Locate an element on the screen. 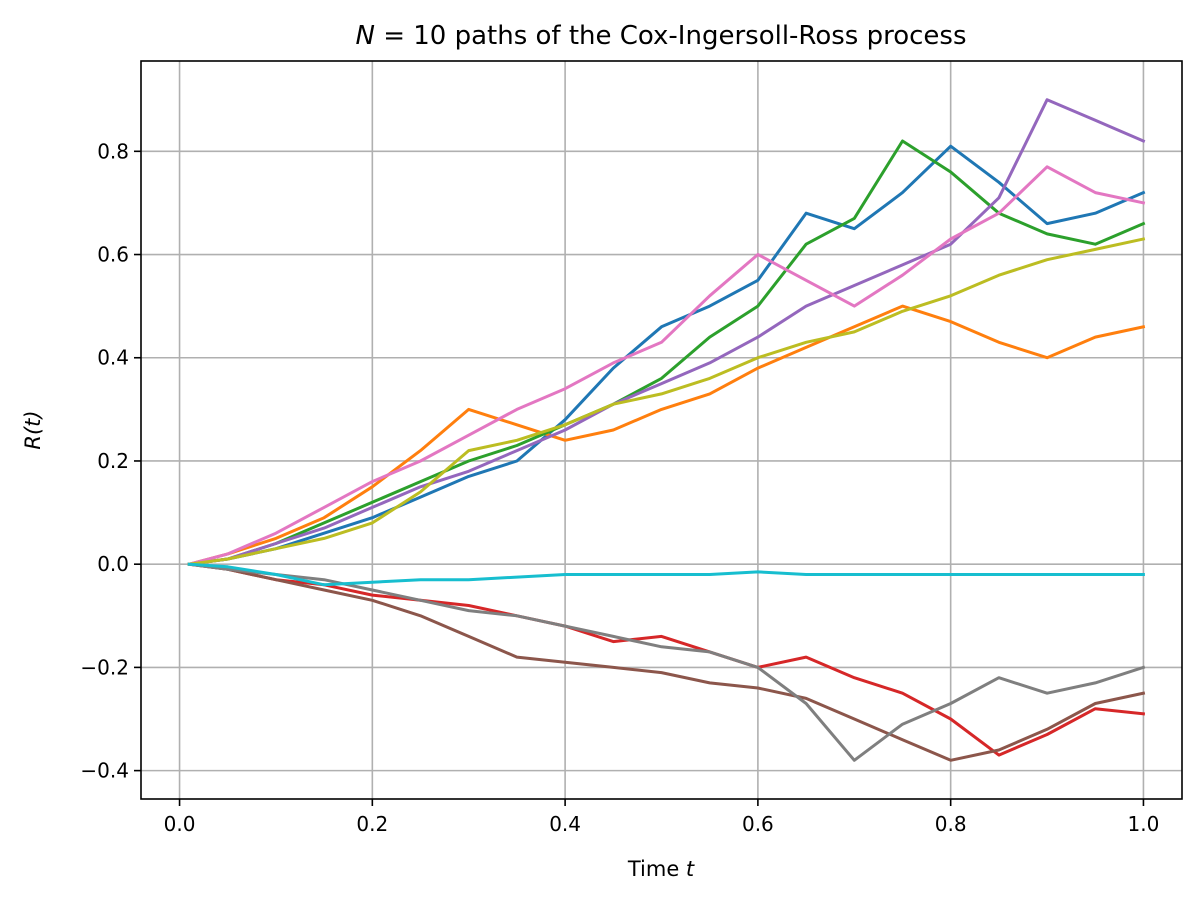 The height and width of the screenshot is (900, 1202). x-axis-ticks: 0.0 0.2 0.4 0.6 0.8 1.0 is located at coordinates (662, 817).